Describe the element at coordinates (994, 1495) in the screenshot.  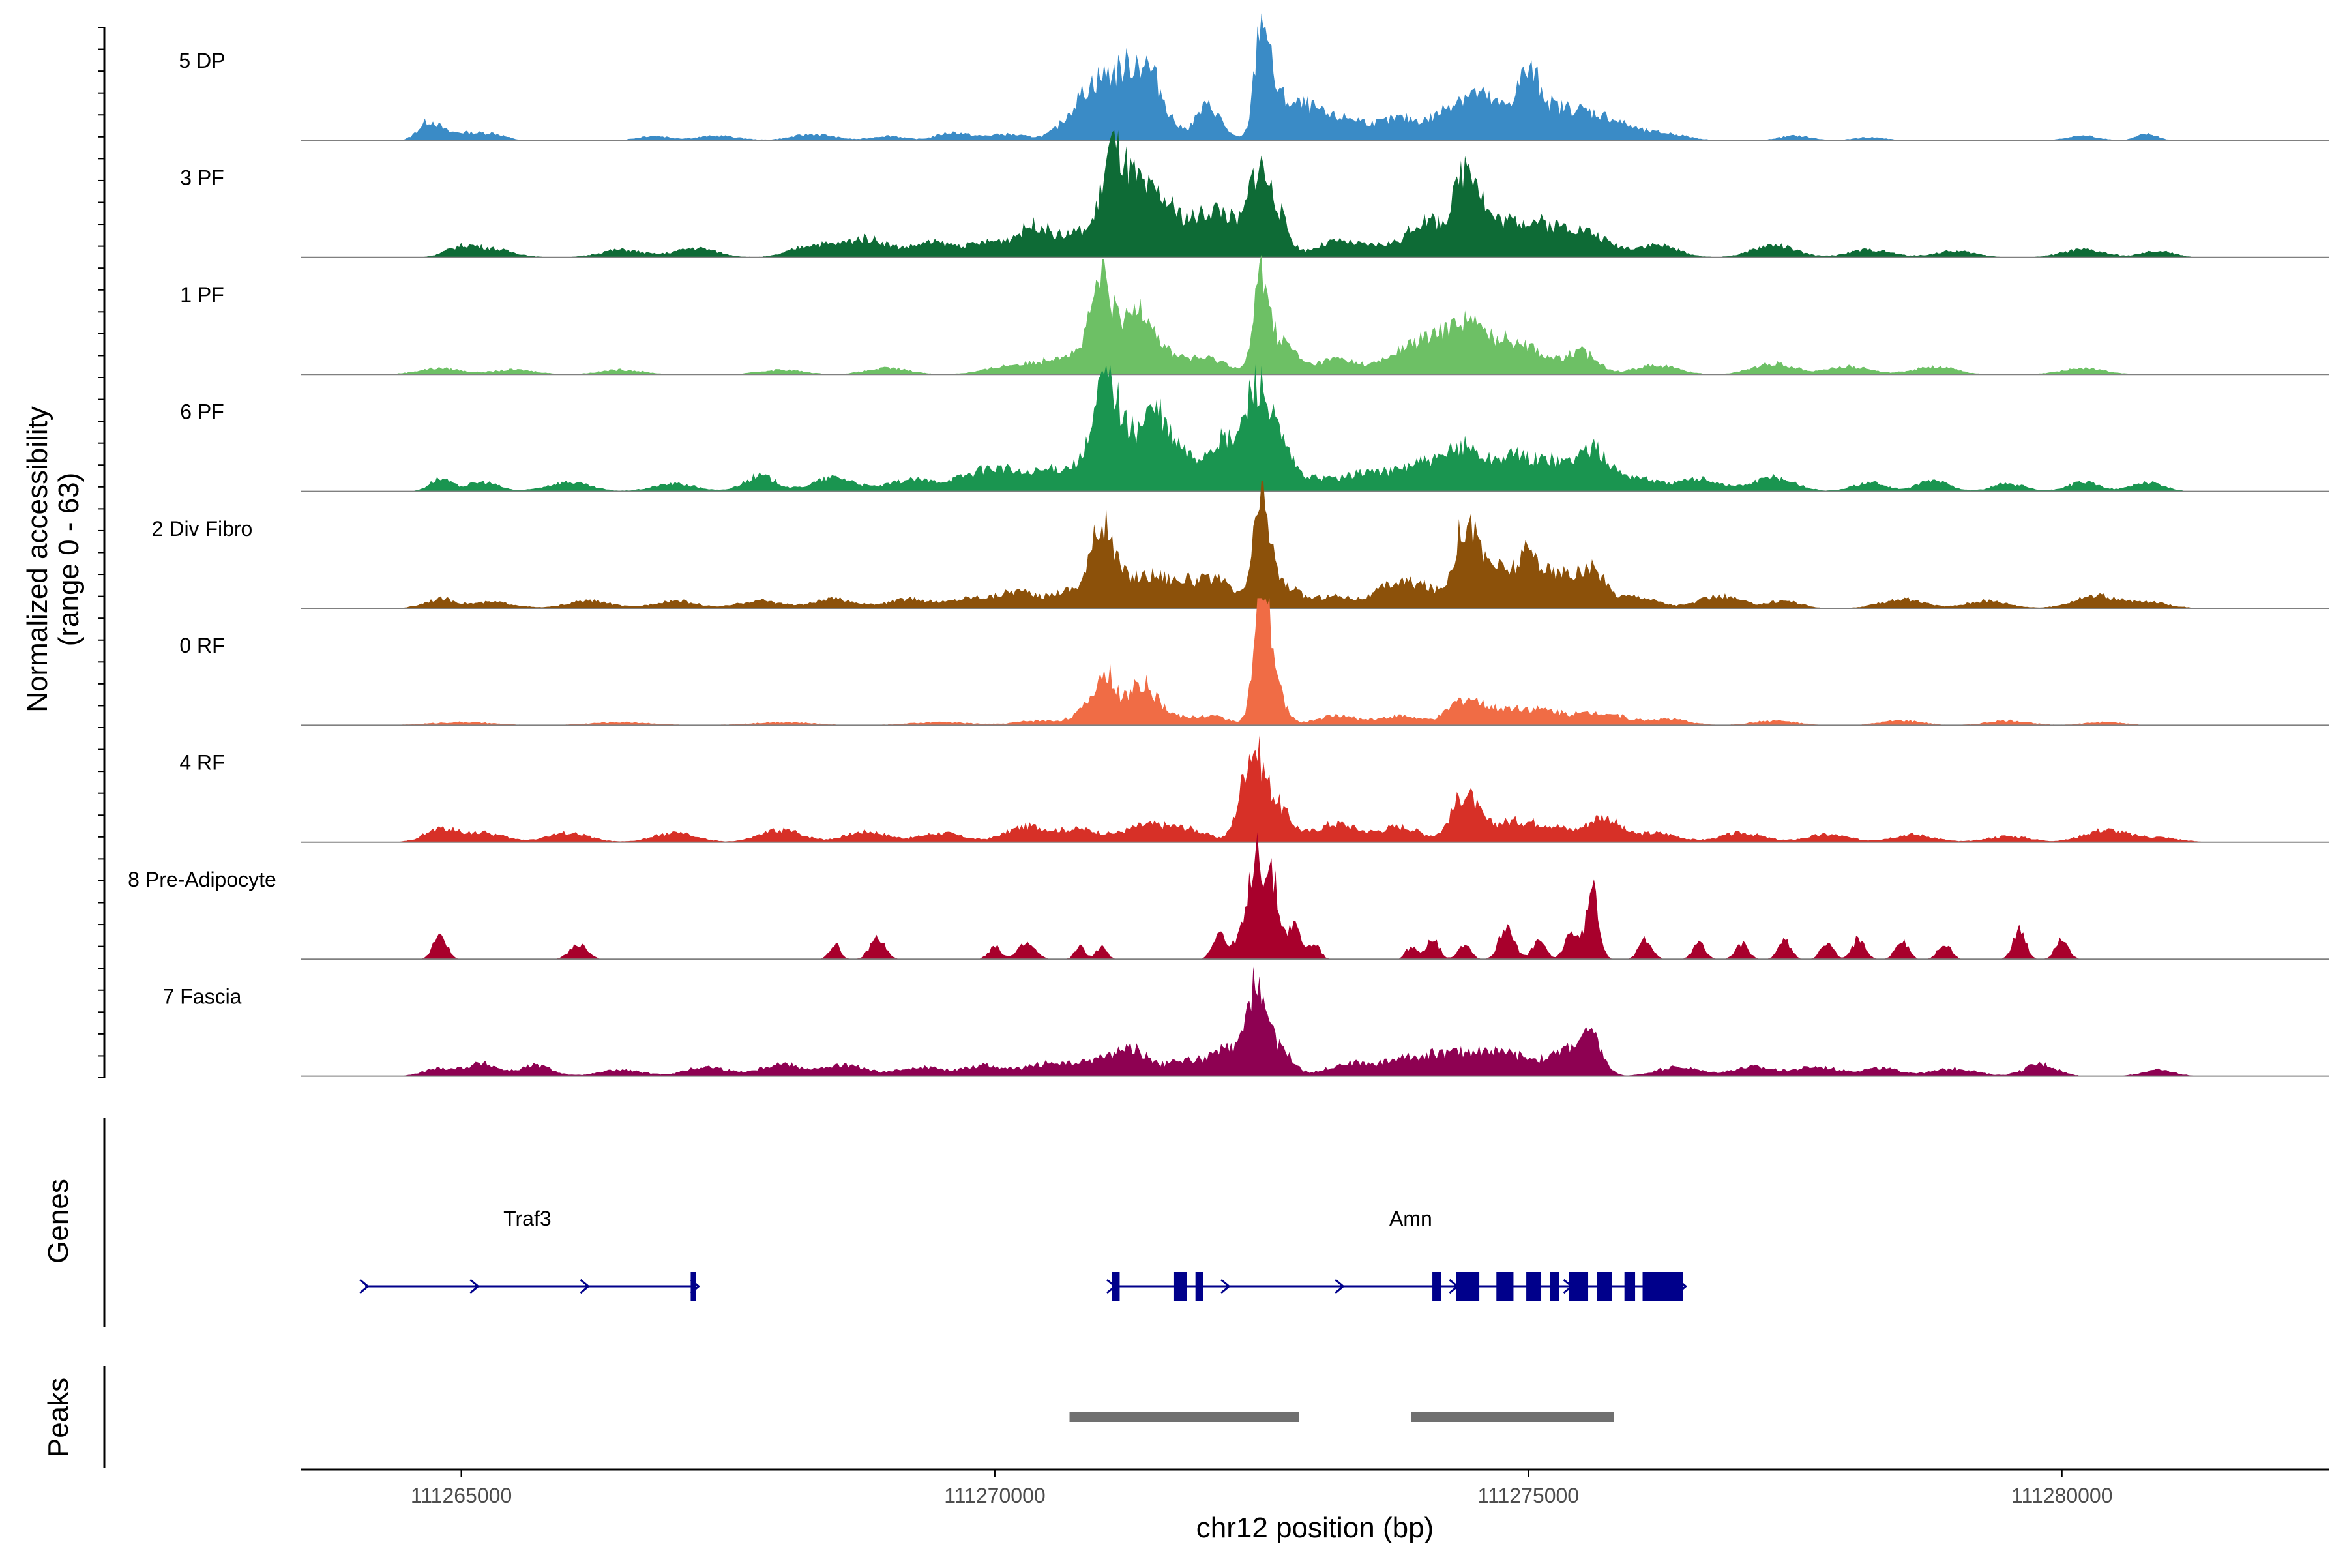
I see `x-tick-label: 111270000` at that location.